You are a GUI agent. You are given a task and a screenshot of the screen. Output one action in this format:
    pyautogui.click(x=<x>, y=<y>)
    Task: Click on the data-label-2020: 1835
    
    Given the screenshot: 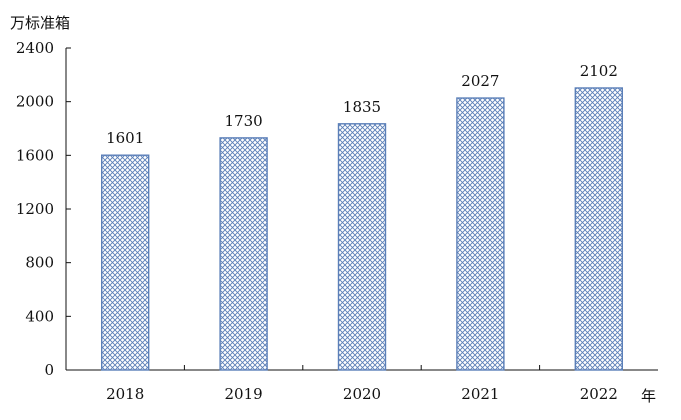 What is the action you would take?
    pyautogui.click(x=362, y=107)
    